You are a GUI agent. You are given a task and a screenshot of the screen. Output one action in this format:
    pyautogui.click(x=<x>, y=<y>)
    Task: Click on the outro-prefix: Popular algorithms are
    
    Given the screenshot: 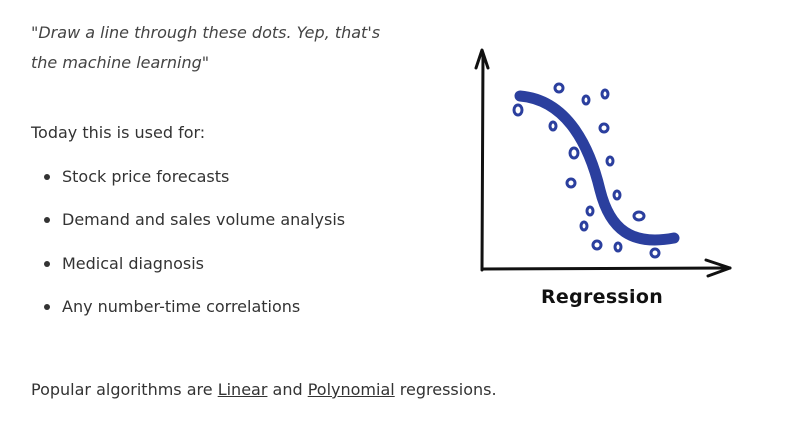 What is the action you would take?
    pyautogui.click(x=124, y=389)
    